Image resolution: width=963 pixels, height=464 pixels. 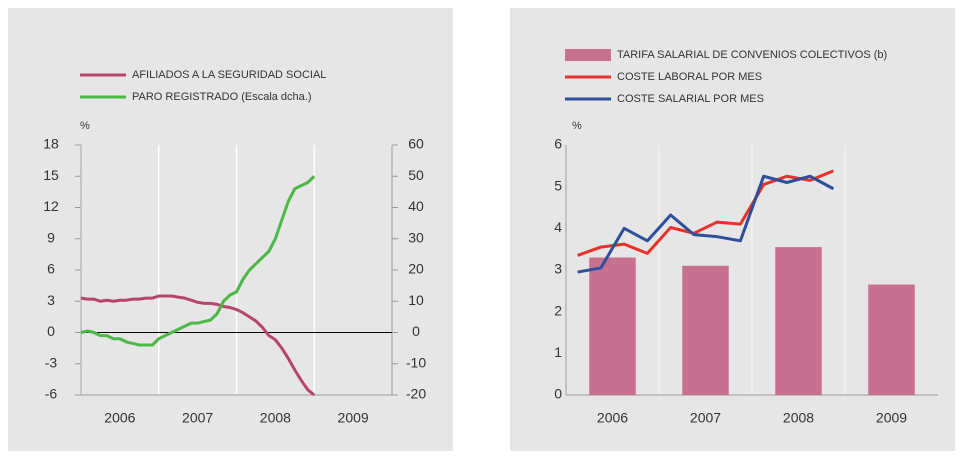 I want to click on y-tick-label: -3, so click(x=51, y=362).